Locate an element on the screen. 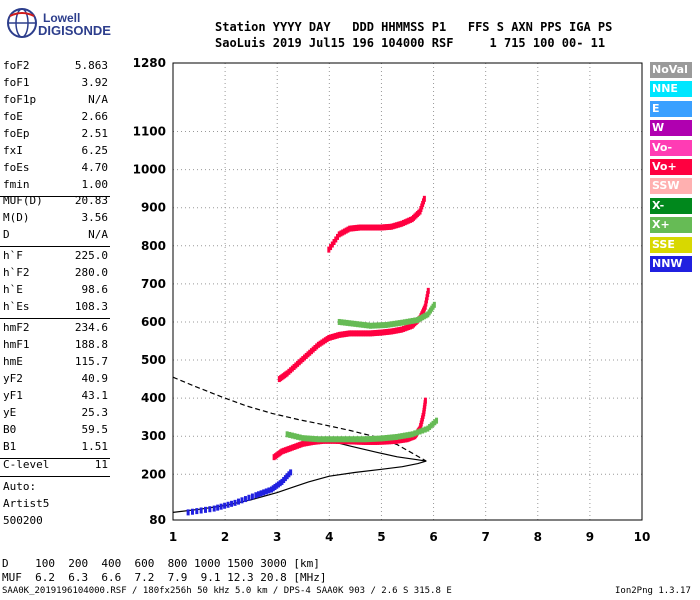  param-name: C-level is located at coordinates (26, 464).